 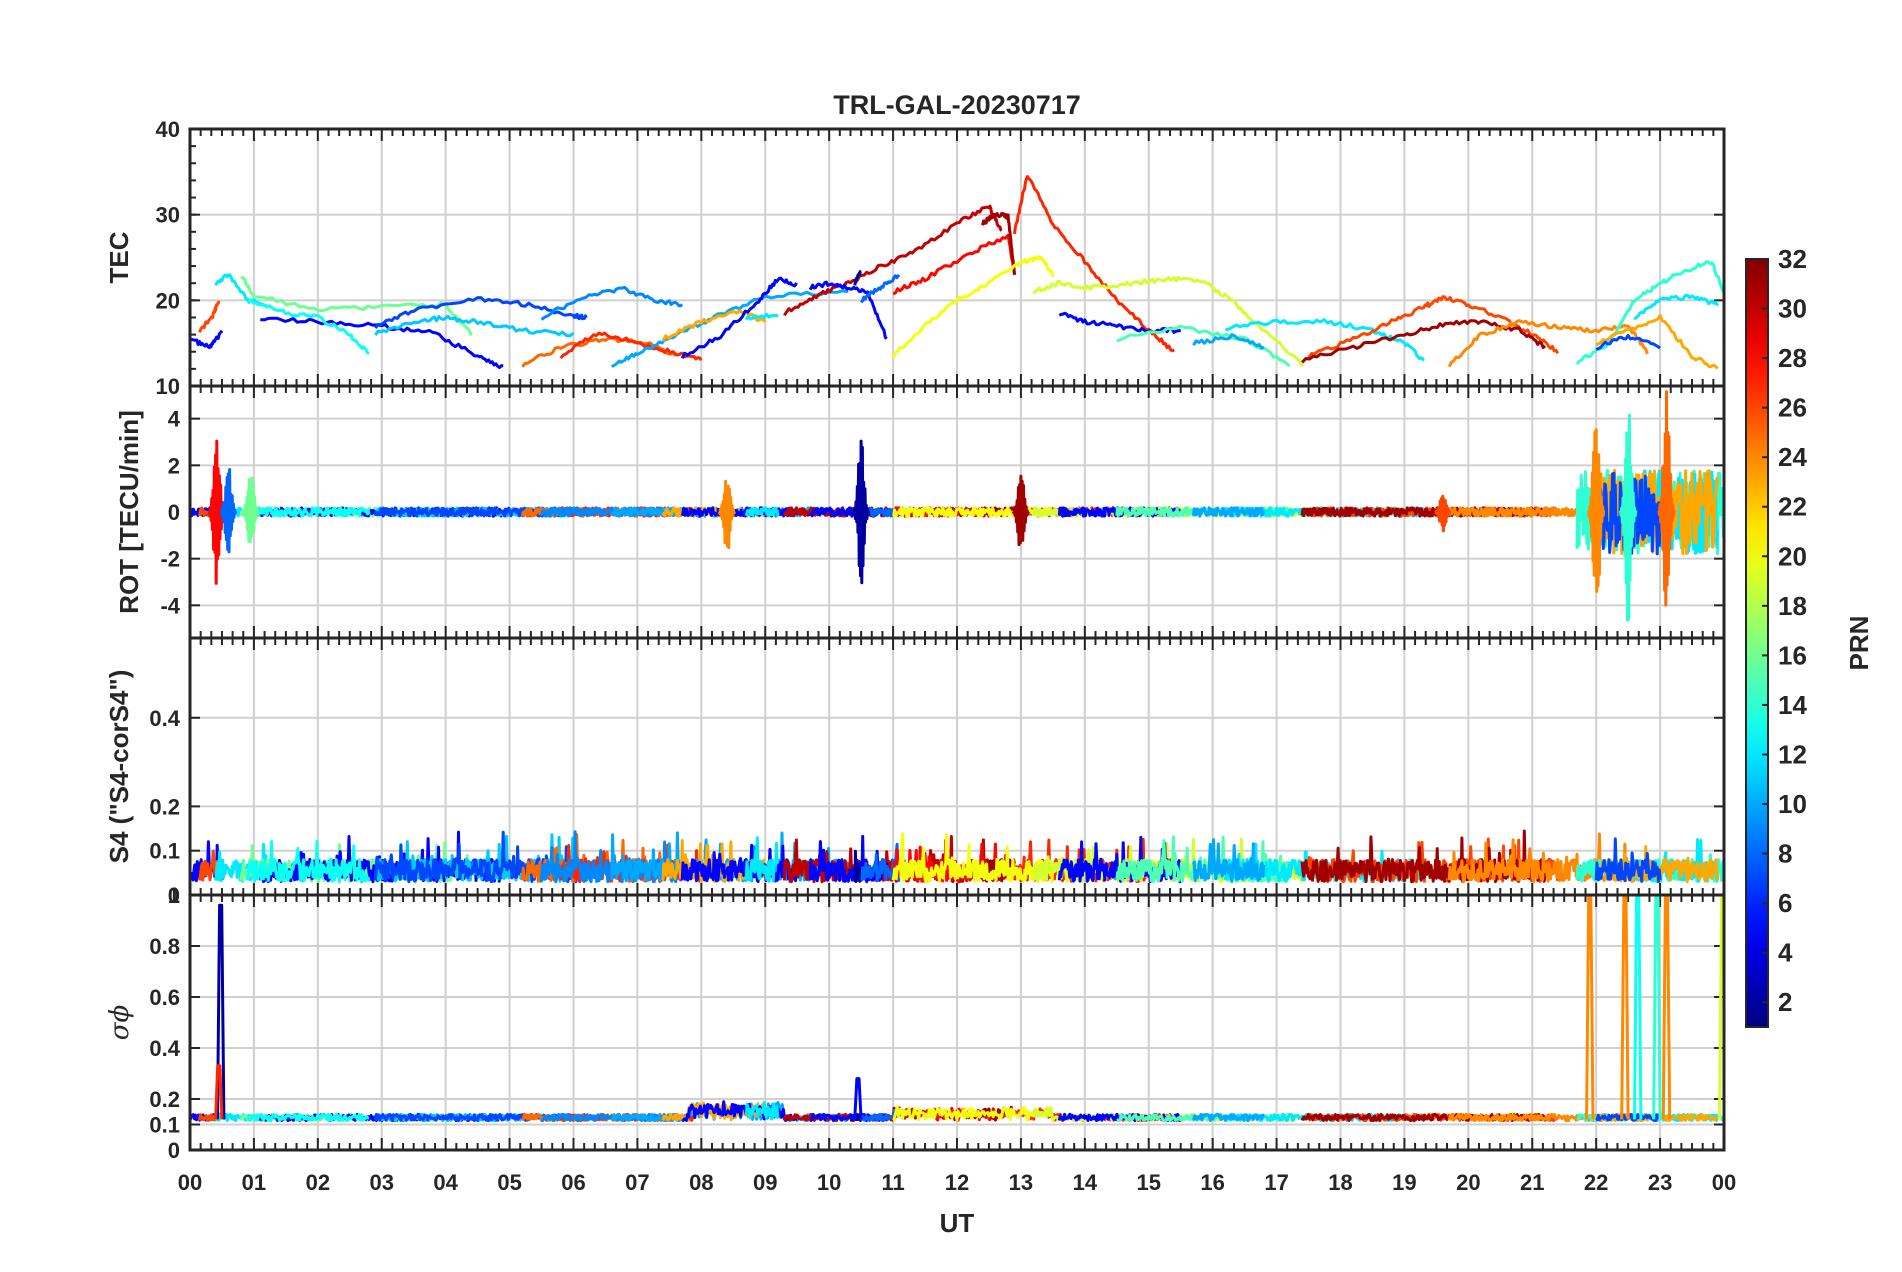 I want to click on colorbar-label: PRN, so click(x=1859, y=643).